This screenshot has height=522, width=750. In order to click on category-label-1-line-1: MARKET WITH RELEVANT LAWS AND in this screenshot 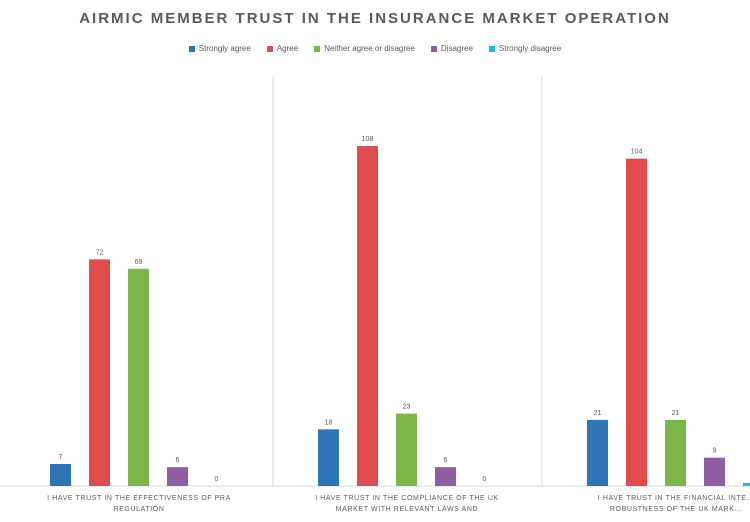, I will do `click(407, 509)`.